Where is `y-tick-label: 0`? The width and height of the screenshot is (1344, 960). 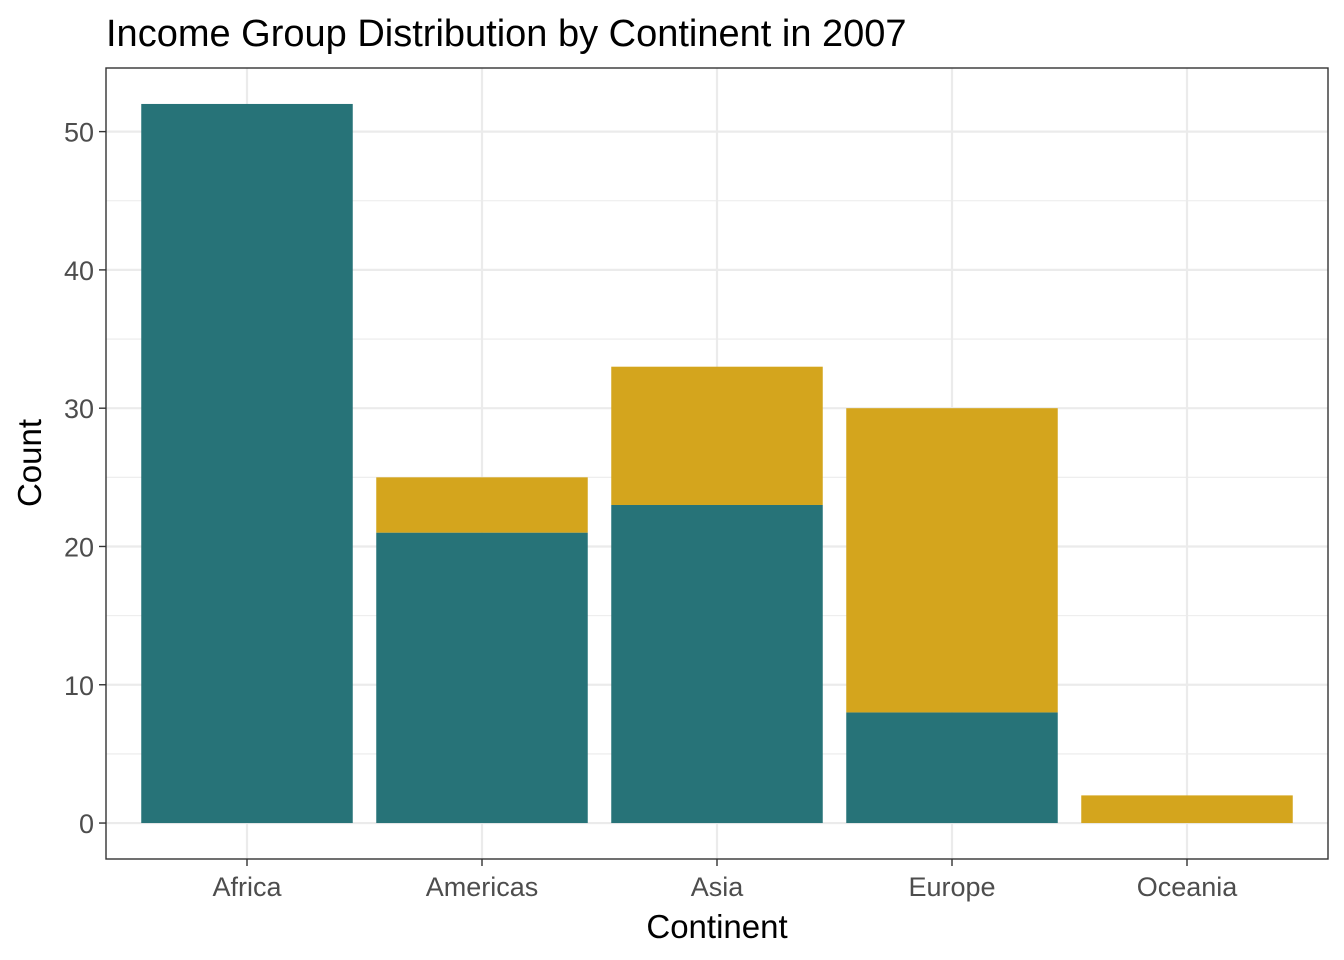 y-tick-label: 0 is located at coordinates (86, 824).